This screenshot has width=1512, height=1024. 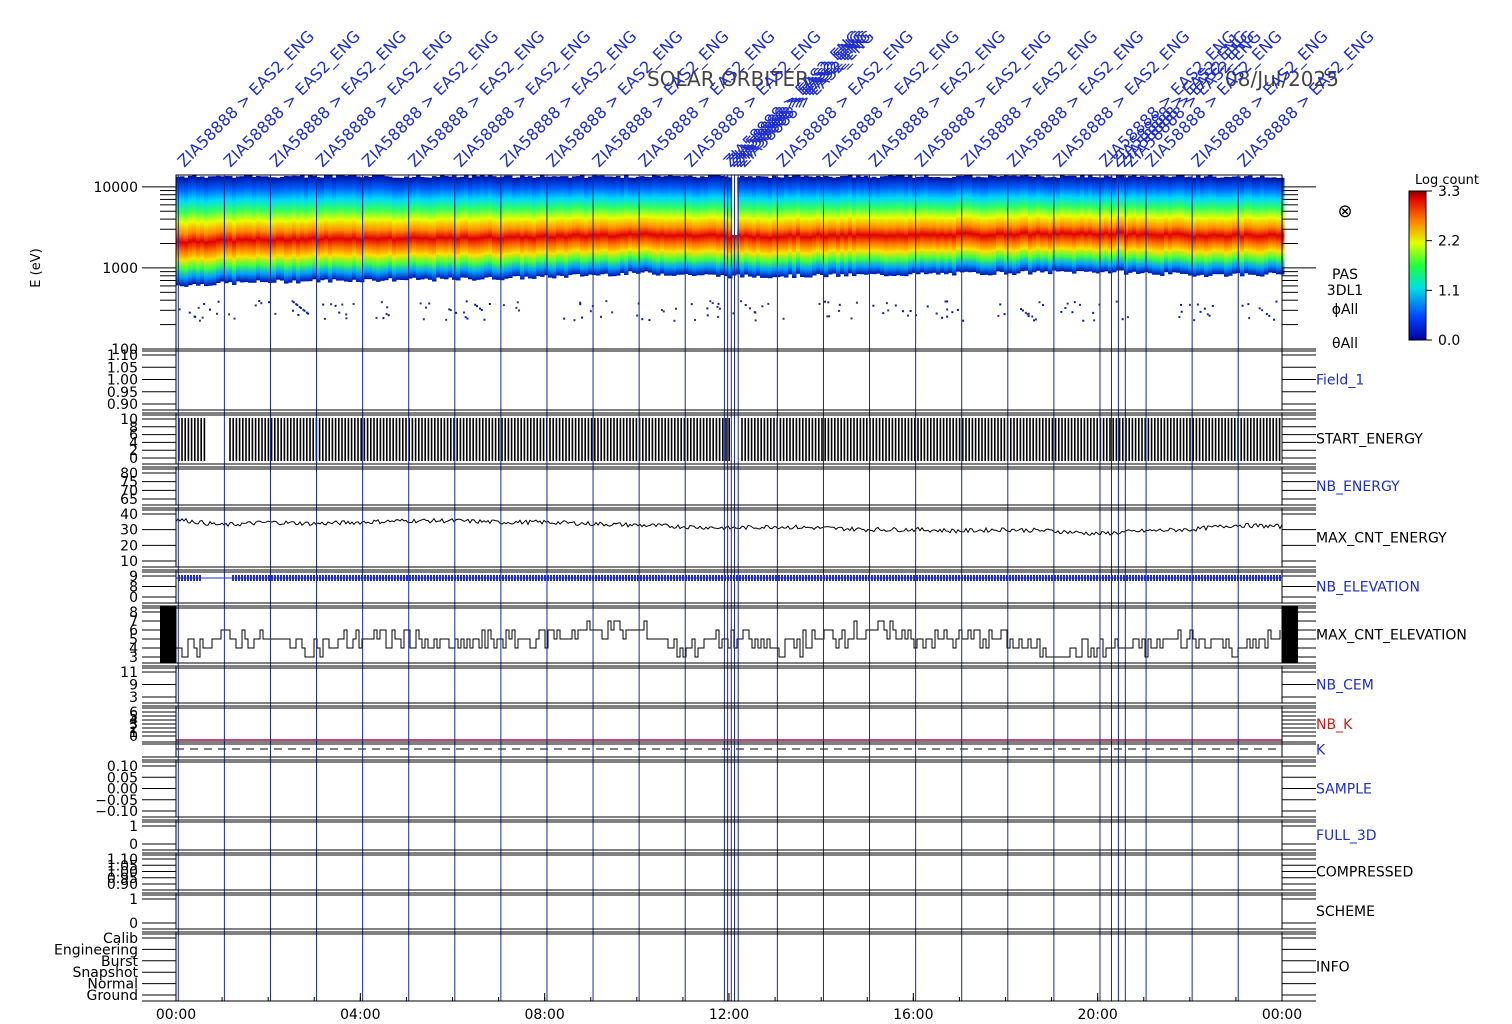 I want to click on time-tick-label: 00:00, so click(x=1282, y=1013).